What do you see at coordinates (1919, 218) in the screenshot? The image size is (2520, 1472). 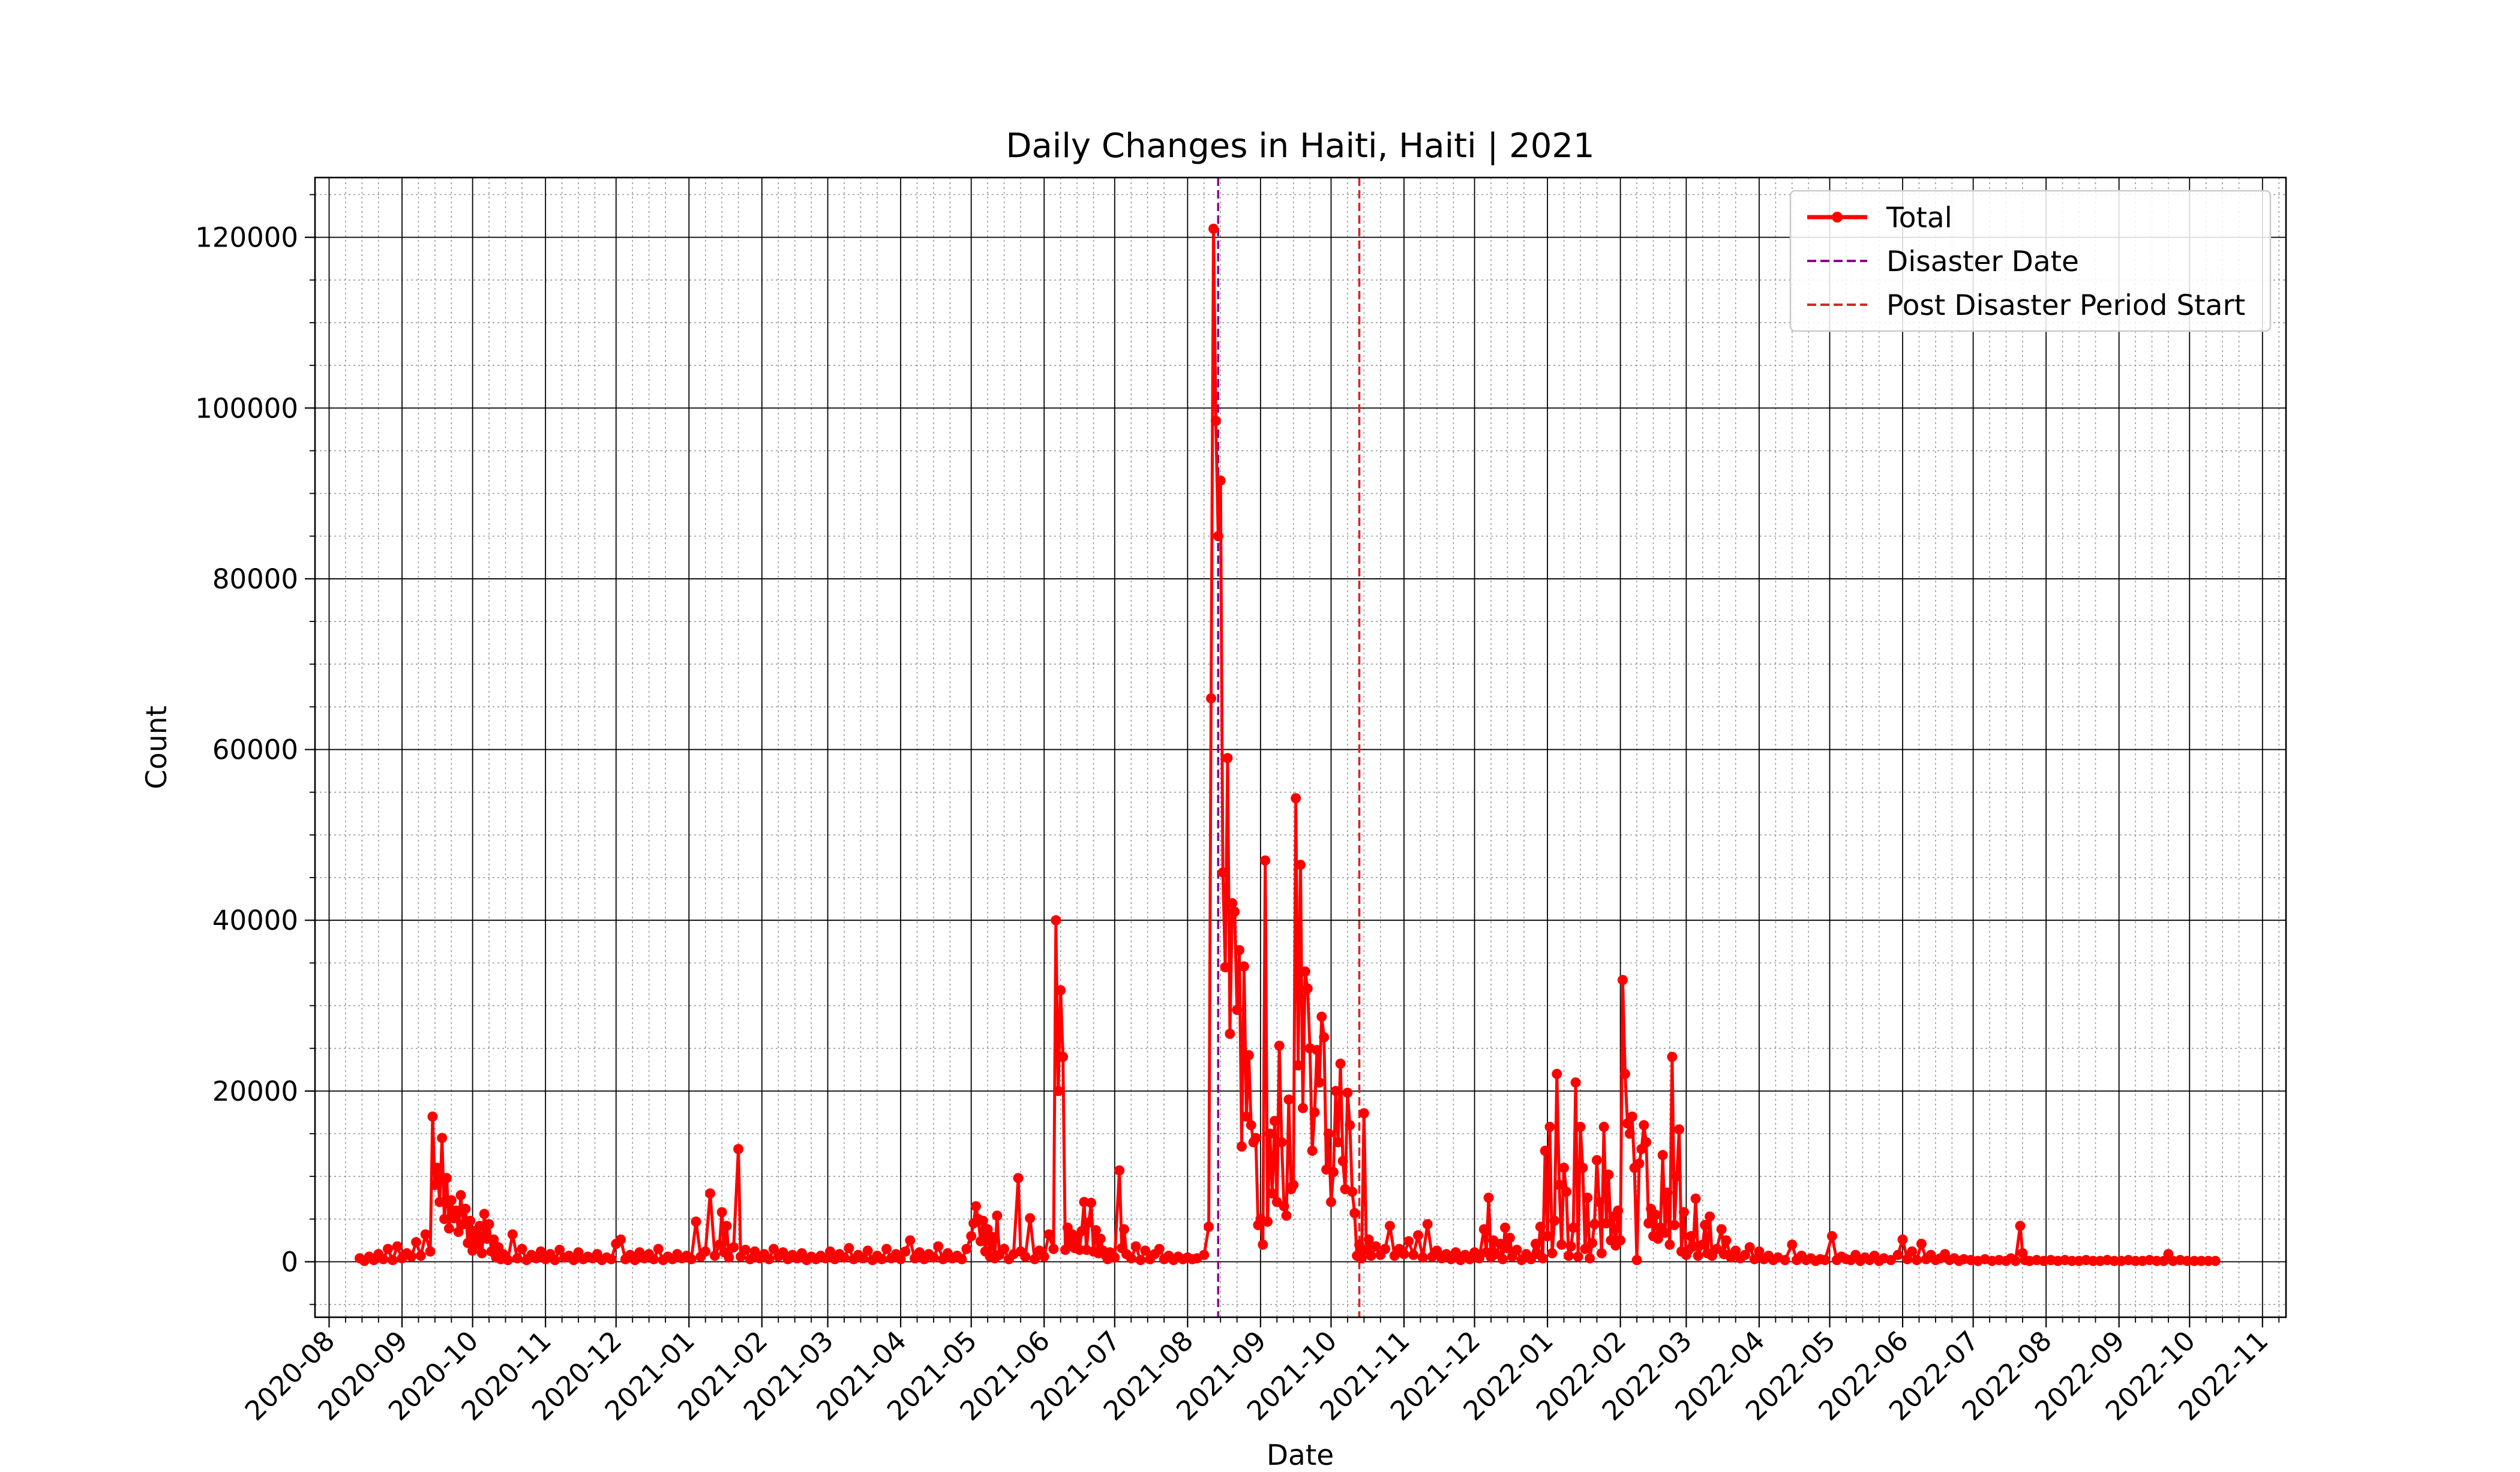 I see `legend-total-label: Total` at bounding box center [1919, 218].